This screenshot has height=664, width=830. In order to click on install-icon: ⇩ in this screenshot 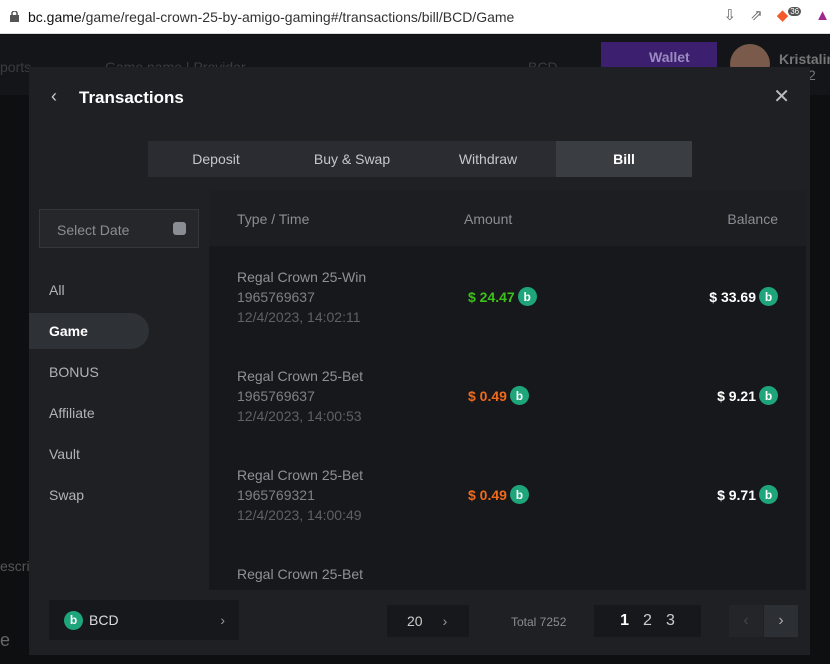, I will do `click(730, 15)`.